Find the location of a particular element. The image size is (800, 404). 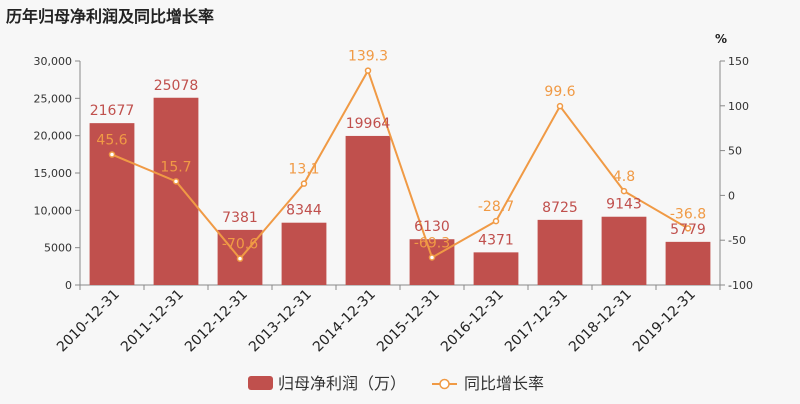

line-value-label: 99.6 is located at coordinates (559, 92).